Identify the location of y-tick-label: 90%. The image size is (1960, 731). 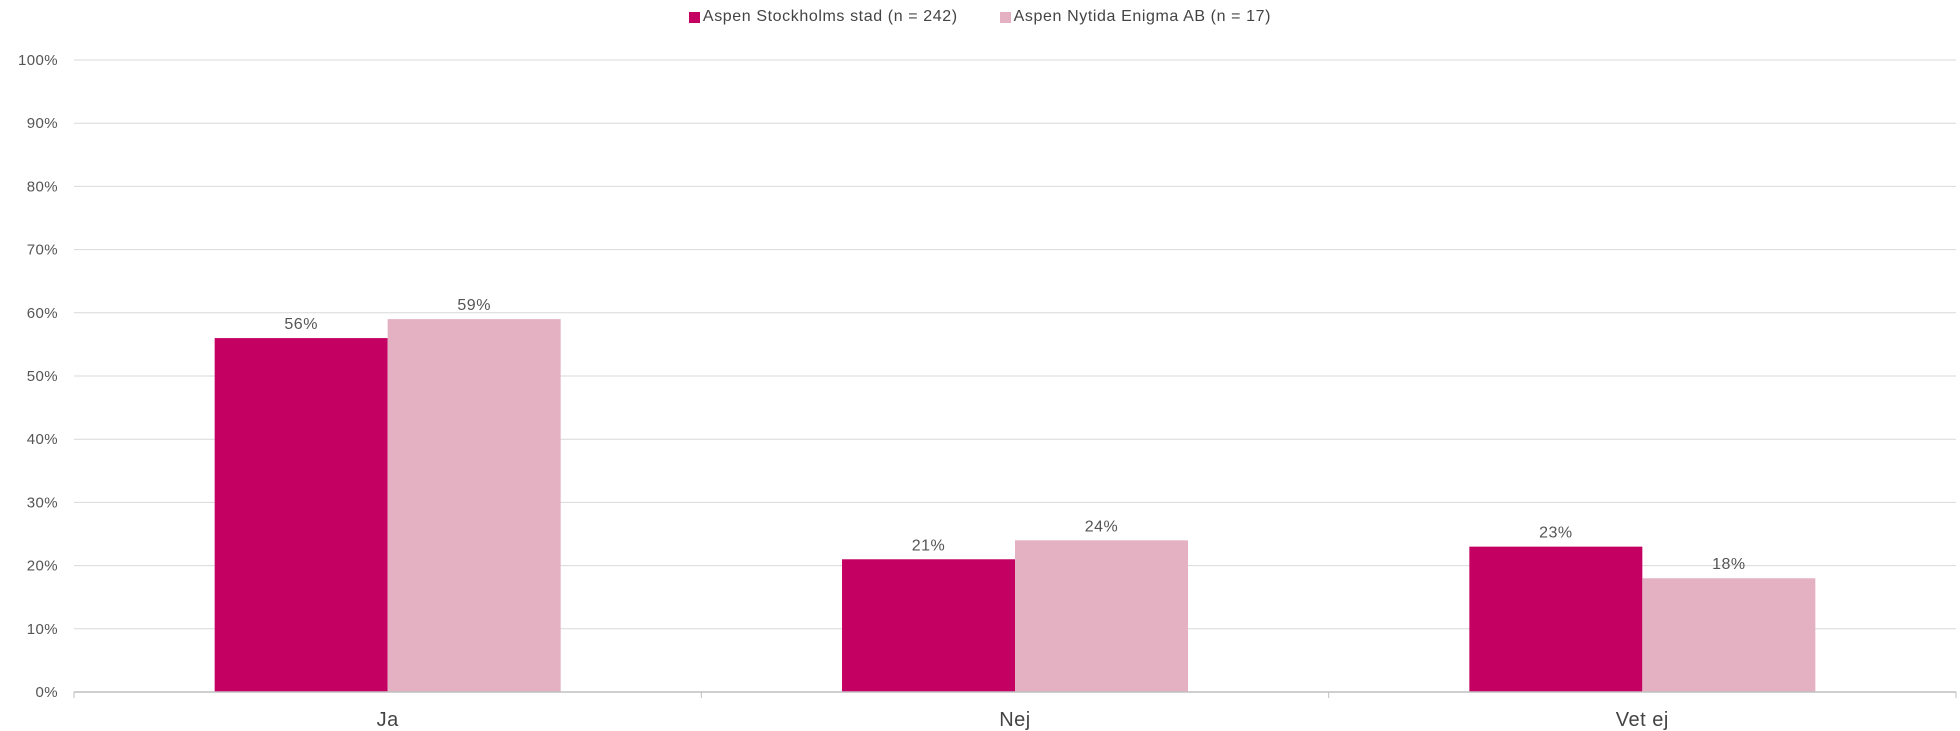
(42, 123).